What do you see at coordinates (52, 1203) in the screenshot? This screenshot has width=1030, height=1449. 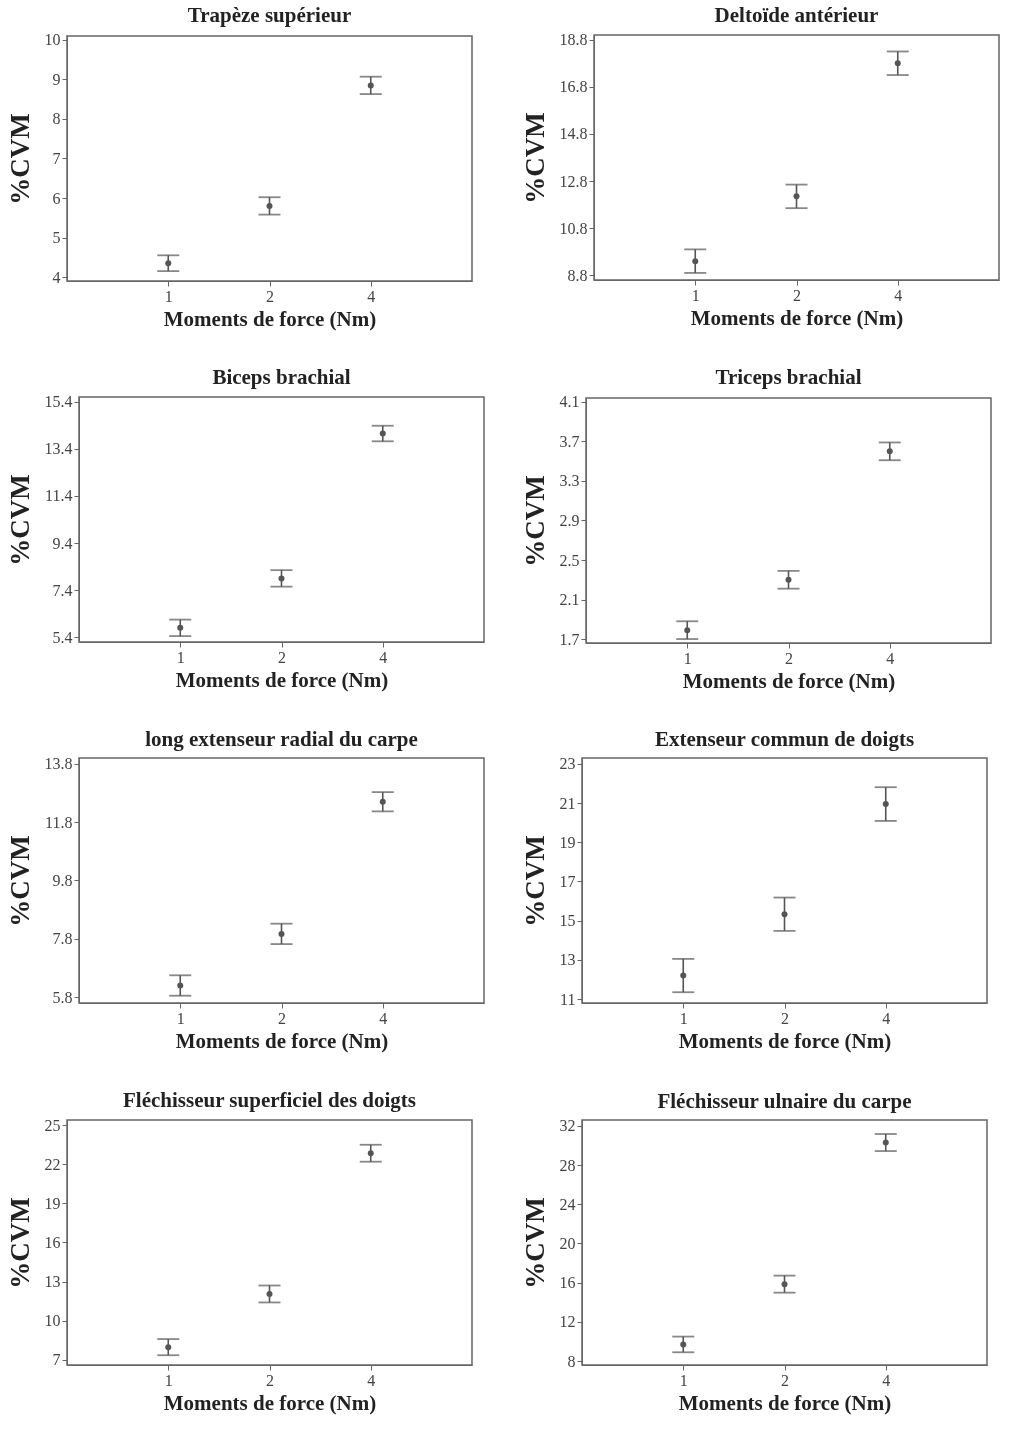 I see `y-tick-label: 19` at bounding box center [52, 1203].